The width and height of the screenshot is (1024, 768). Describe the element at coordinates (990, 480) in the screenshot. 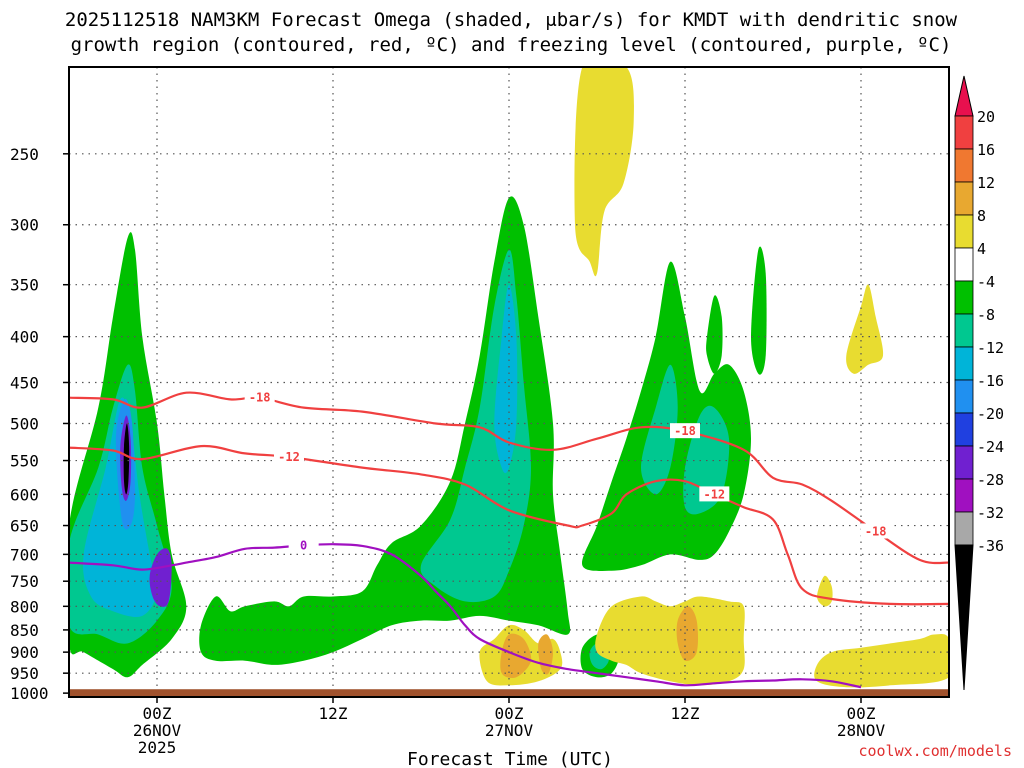

I see `colorbar-label: -28` at that location.